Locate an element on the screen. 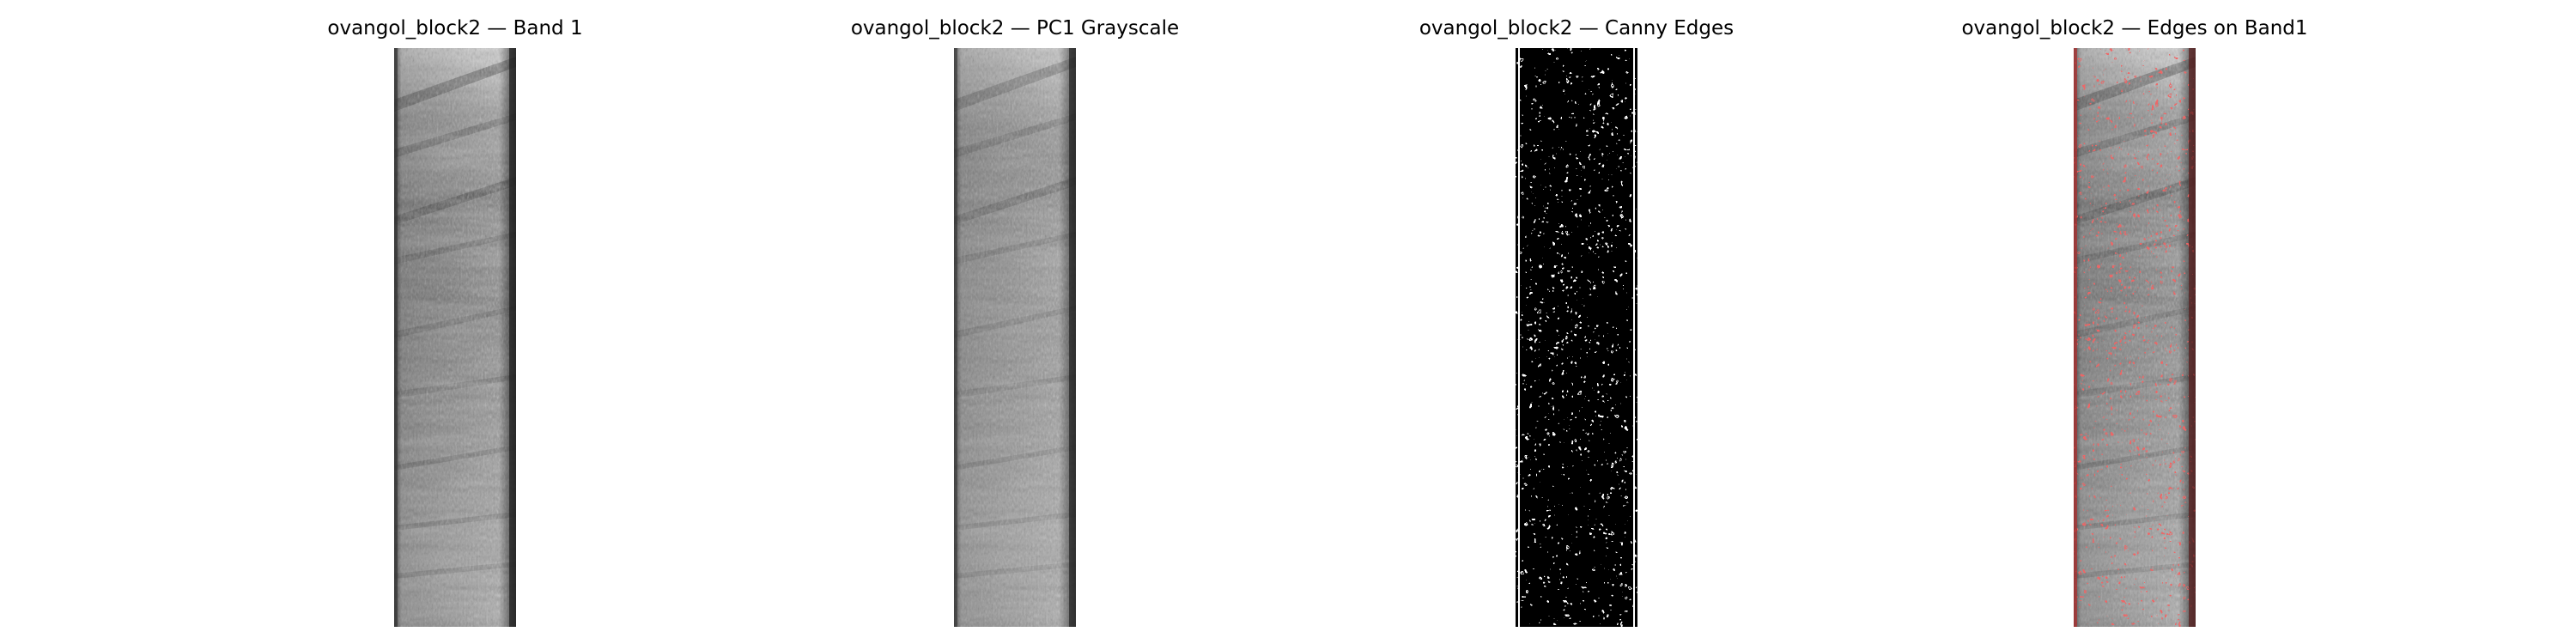  panel-title-overlay: ovangol_block2 — Edges on Band1 is located at coordinates (2134, 28).